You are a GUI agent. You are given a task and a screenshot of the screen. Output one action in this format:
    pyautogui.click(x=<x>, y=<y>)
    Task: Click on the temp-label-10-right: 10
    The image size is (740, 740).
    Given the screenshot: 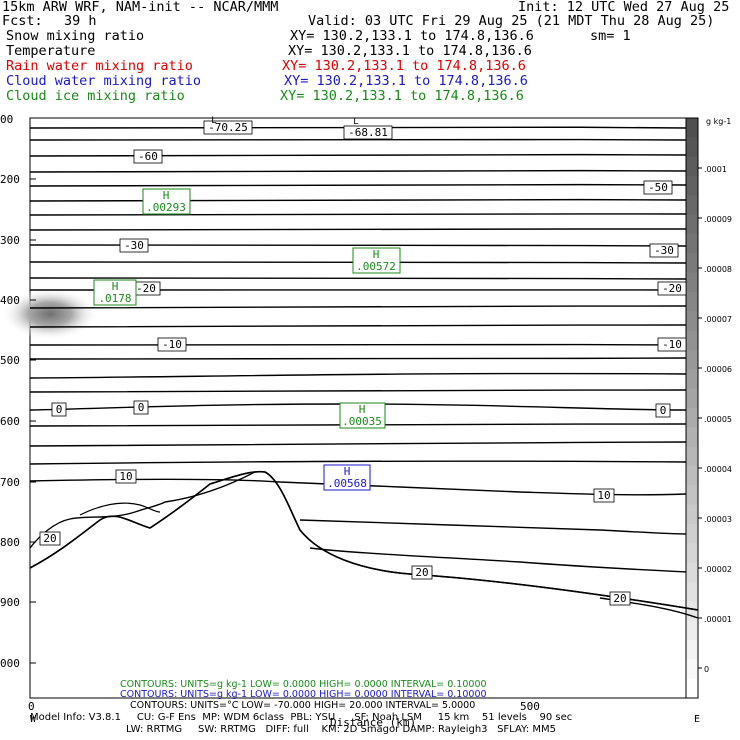 What is the action you would take?
    pyautogui.click(x=604, y=495)
    